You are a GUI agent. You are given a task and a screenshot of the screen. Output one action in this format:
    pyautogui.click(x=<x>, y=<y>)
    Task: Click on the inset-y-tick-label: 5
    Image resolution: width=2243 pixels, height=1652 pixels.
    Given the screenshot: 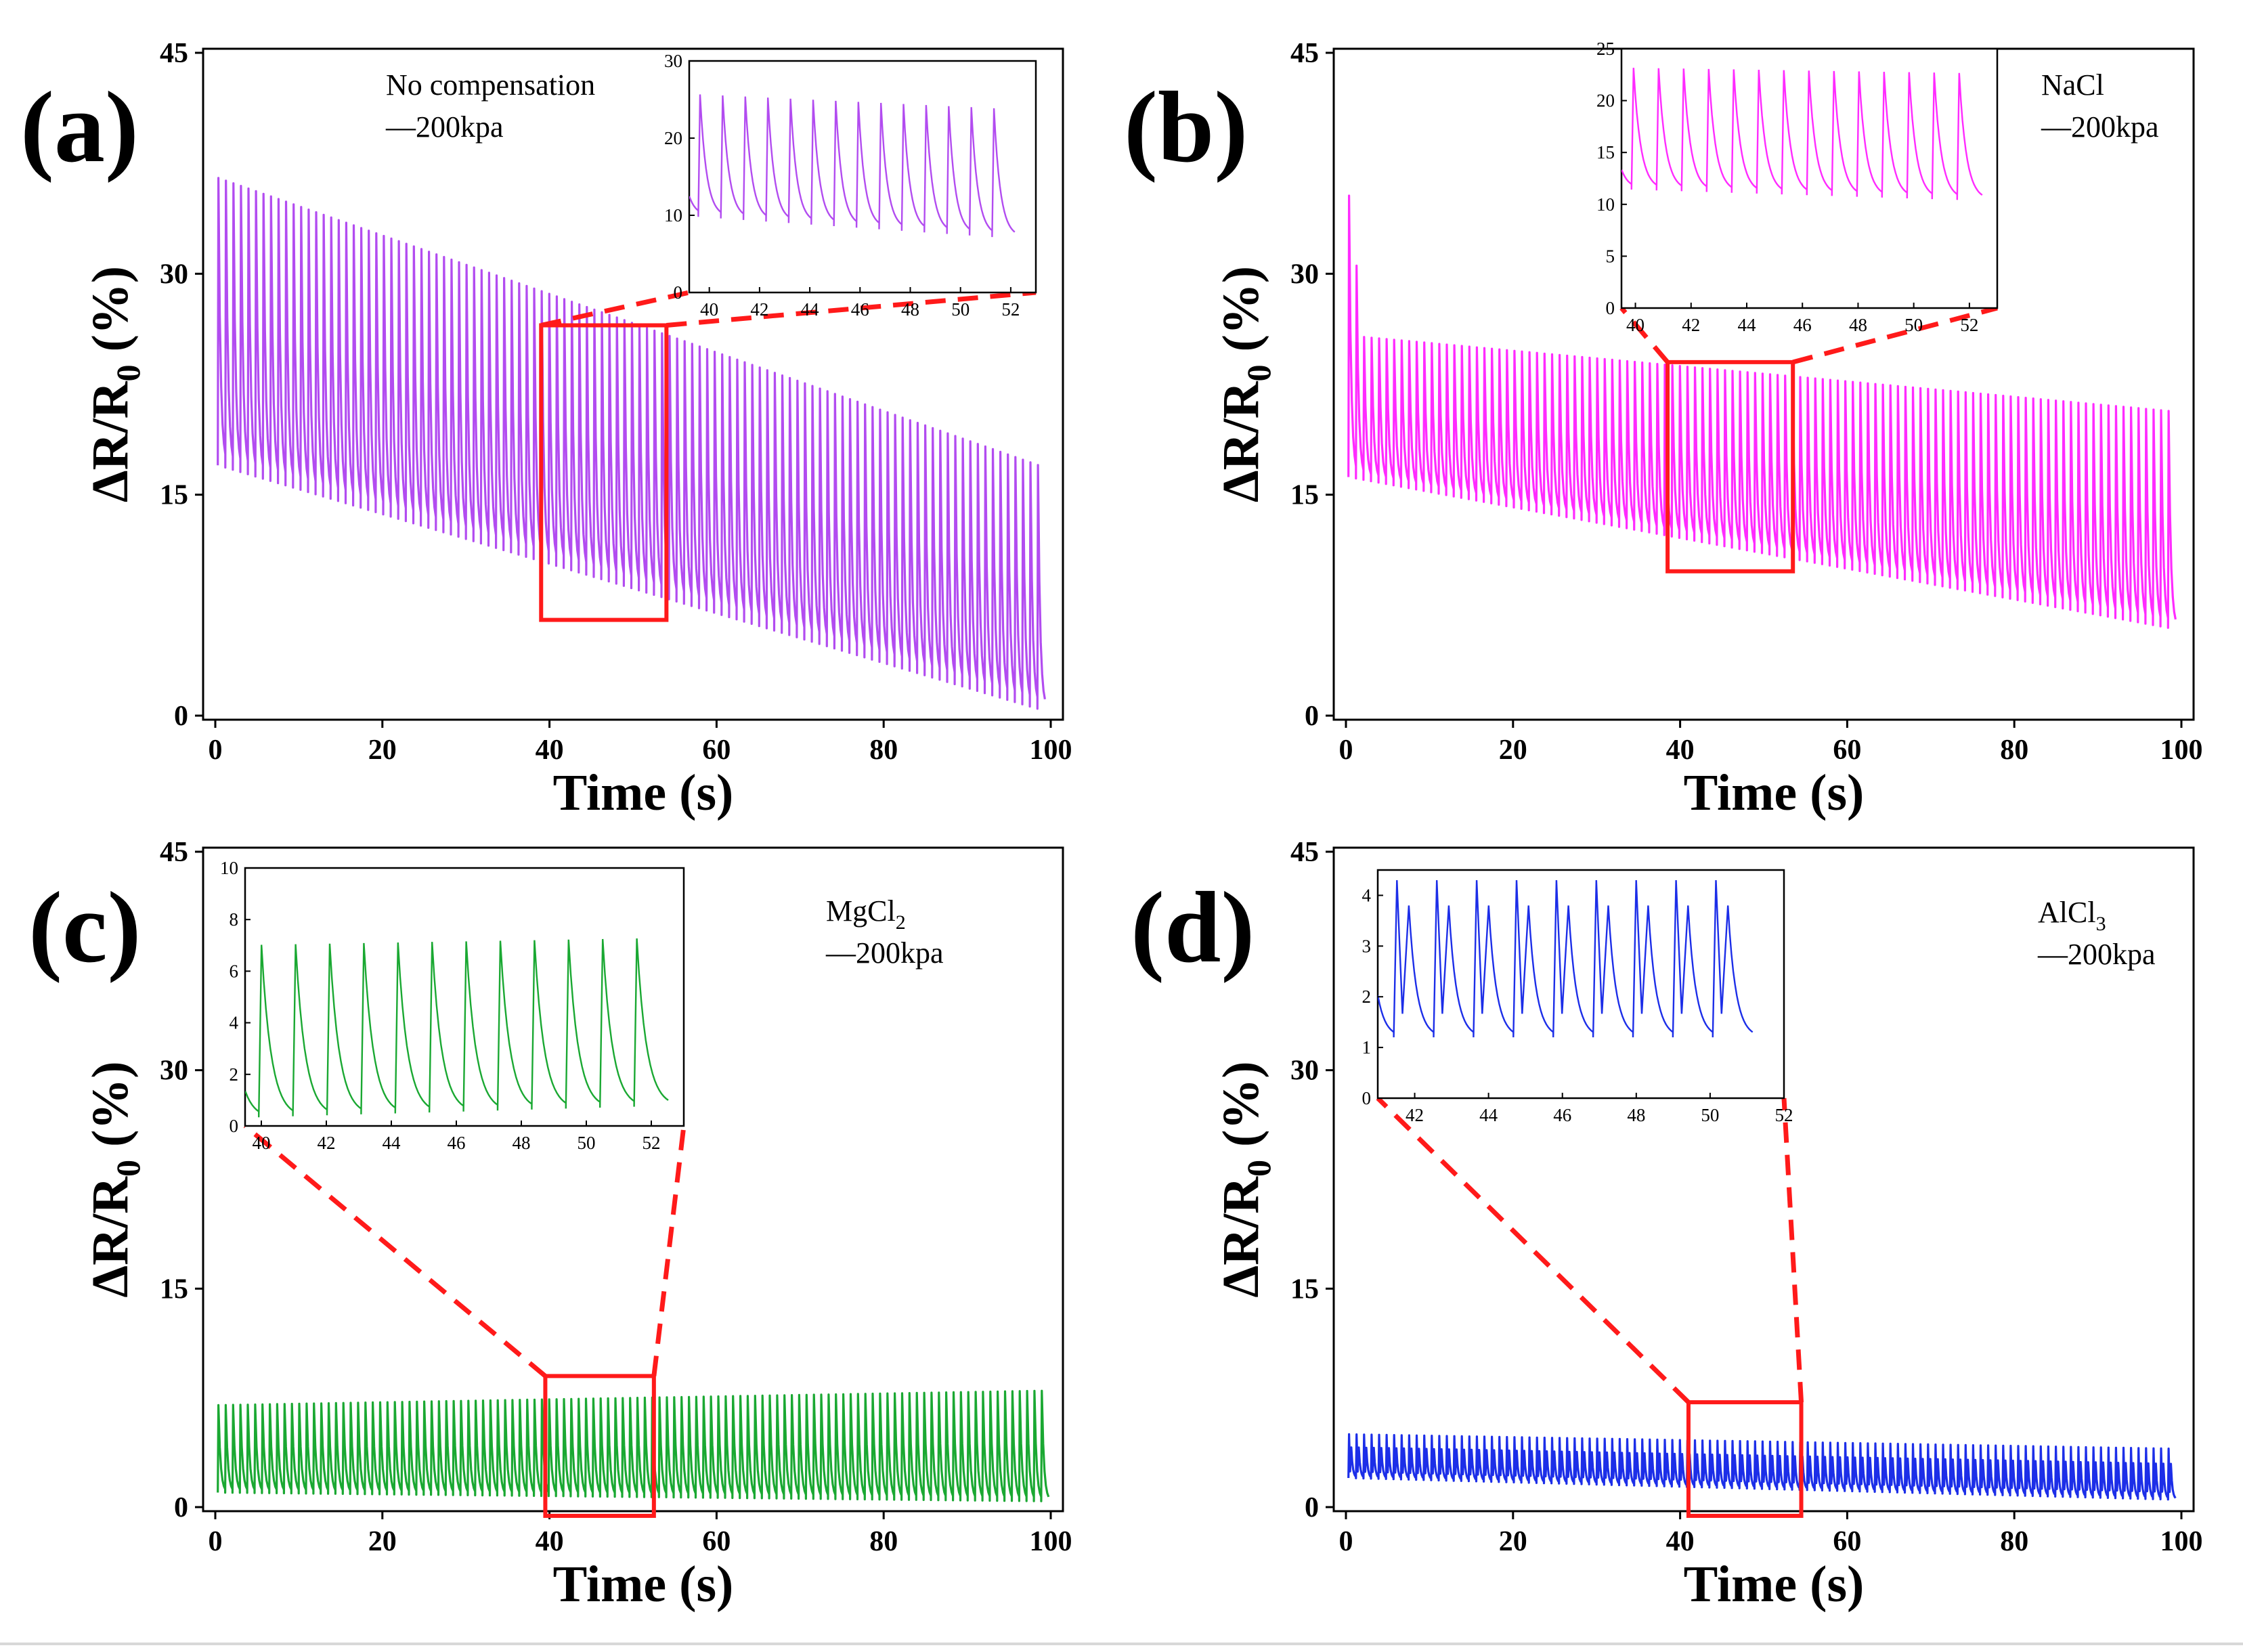 What is the action you would take?
    pyautogui.click(x=1610, y=256)
    